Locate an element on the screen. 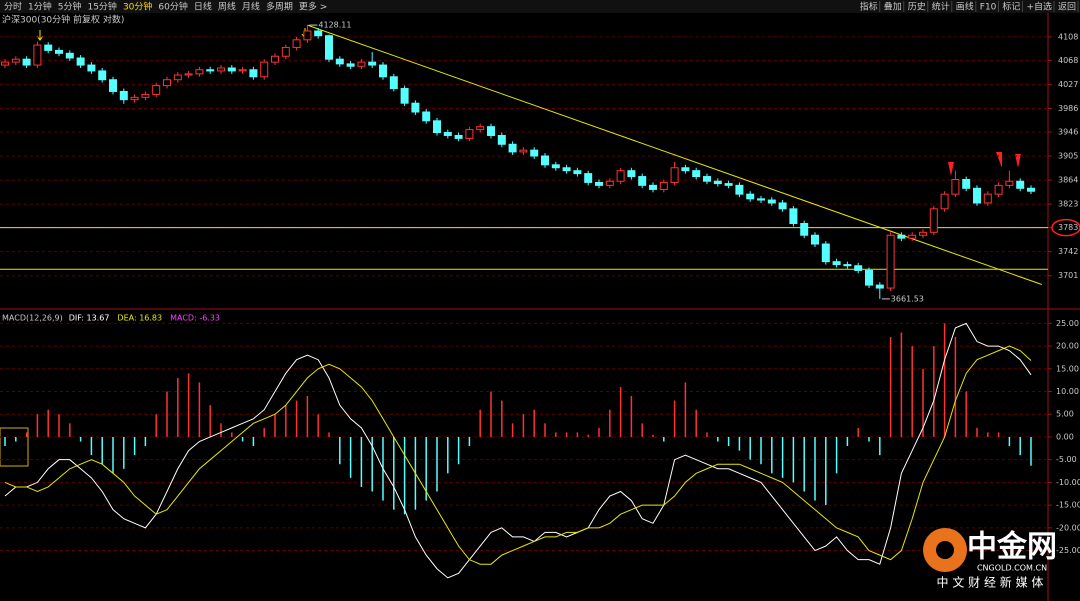 The height and width of the screenshot is (601, 1080). period-tab: 多周期 is located at coordinates (279, 7).